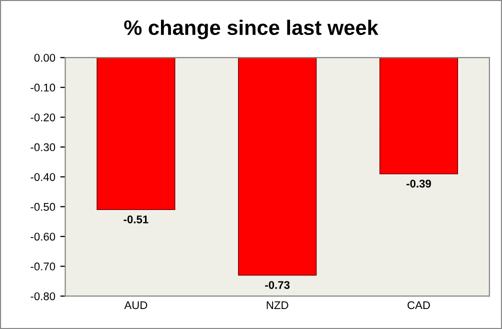  I want to click on y-tick-label: 0.00, so click(45, 58).